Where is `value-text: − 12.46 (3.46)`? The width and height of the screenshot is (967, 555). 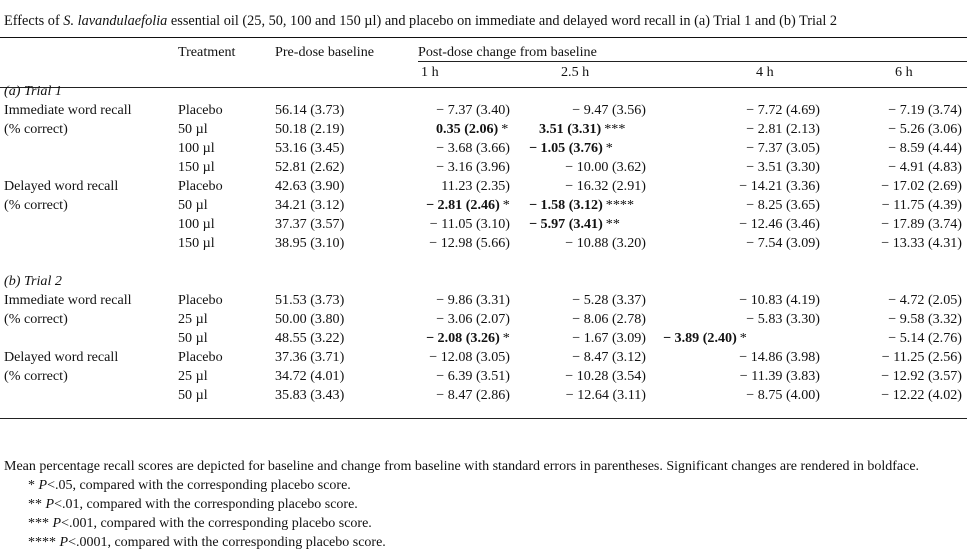
value-text: − 12.46 (3.46) is located at coordinates (779, 224).